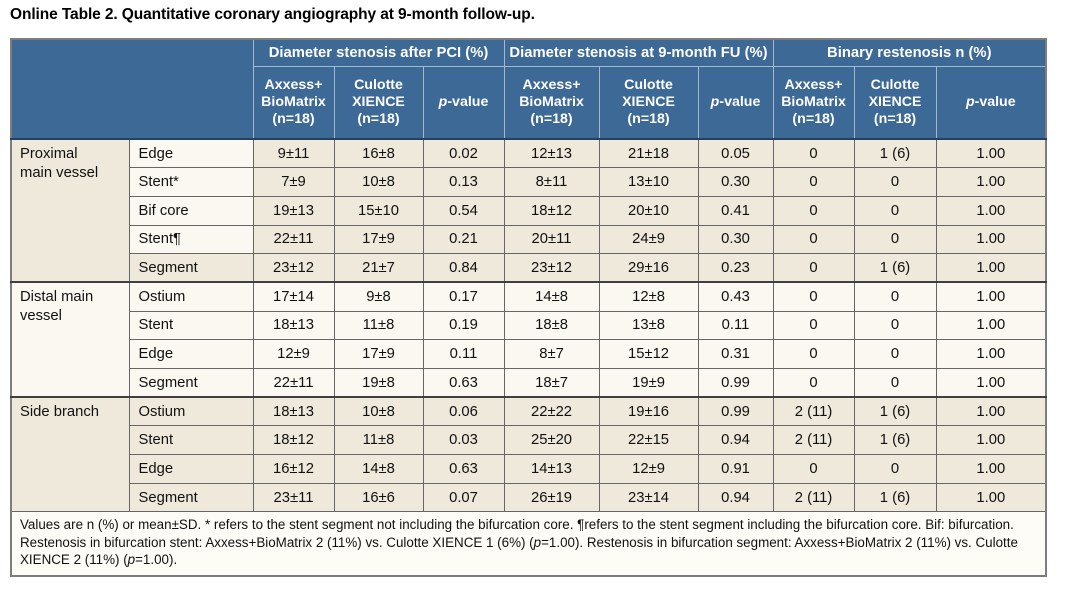 This screenshot has width=1070, height=598. I want to click on row-label: Stent¶, so click(191, 239).